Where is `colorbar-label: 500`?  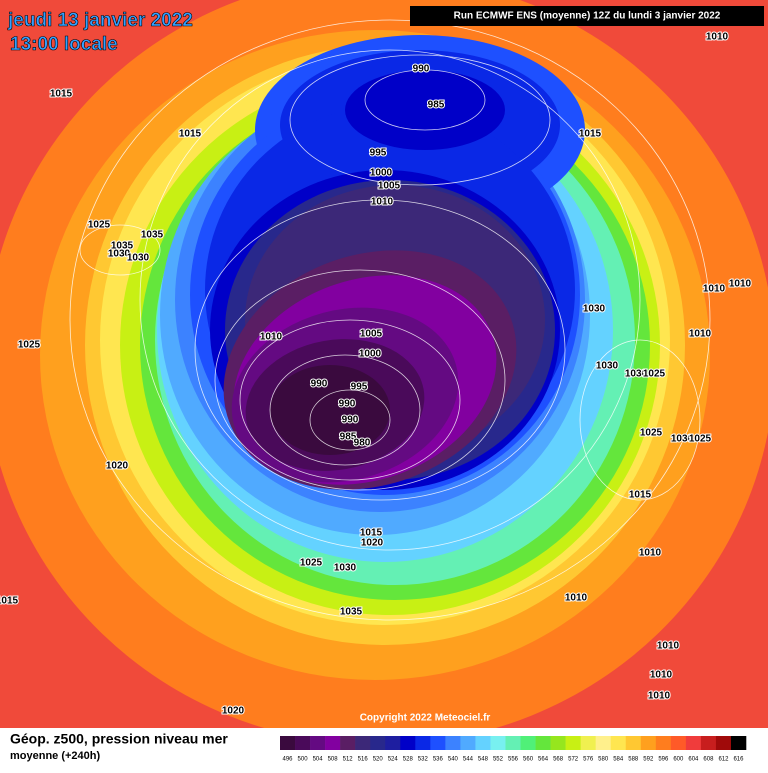 colorbar-label: 500 is located at coordinates (303, 760).